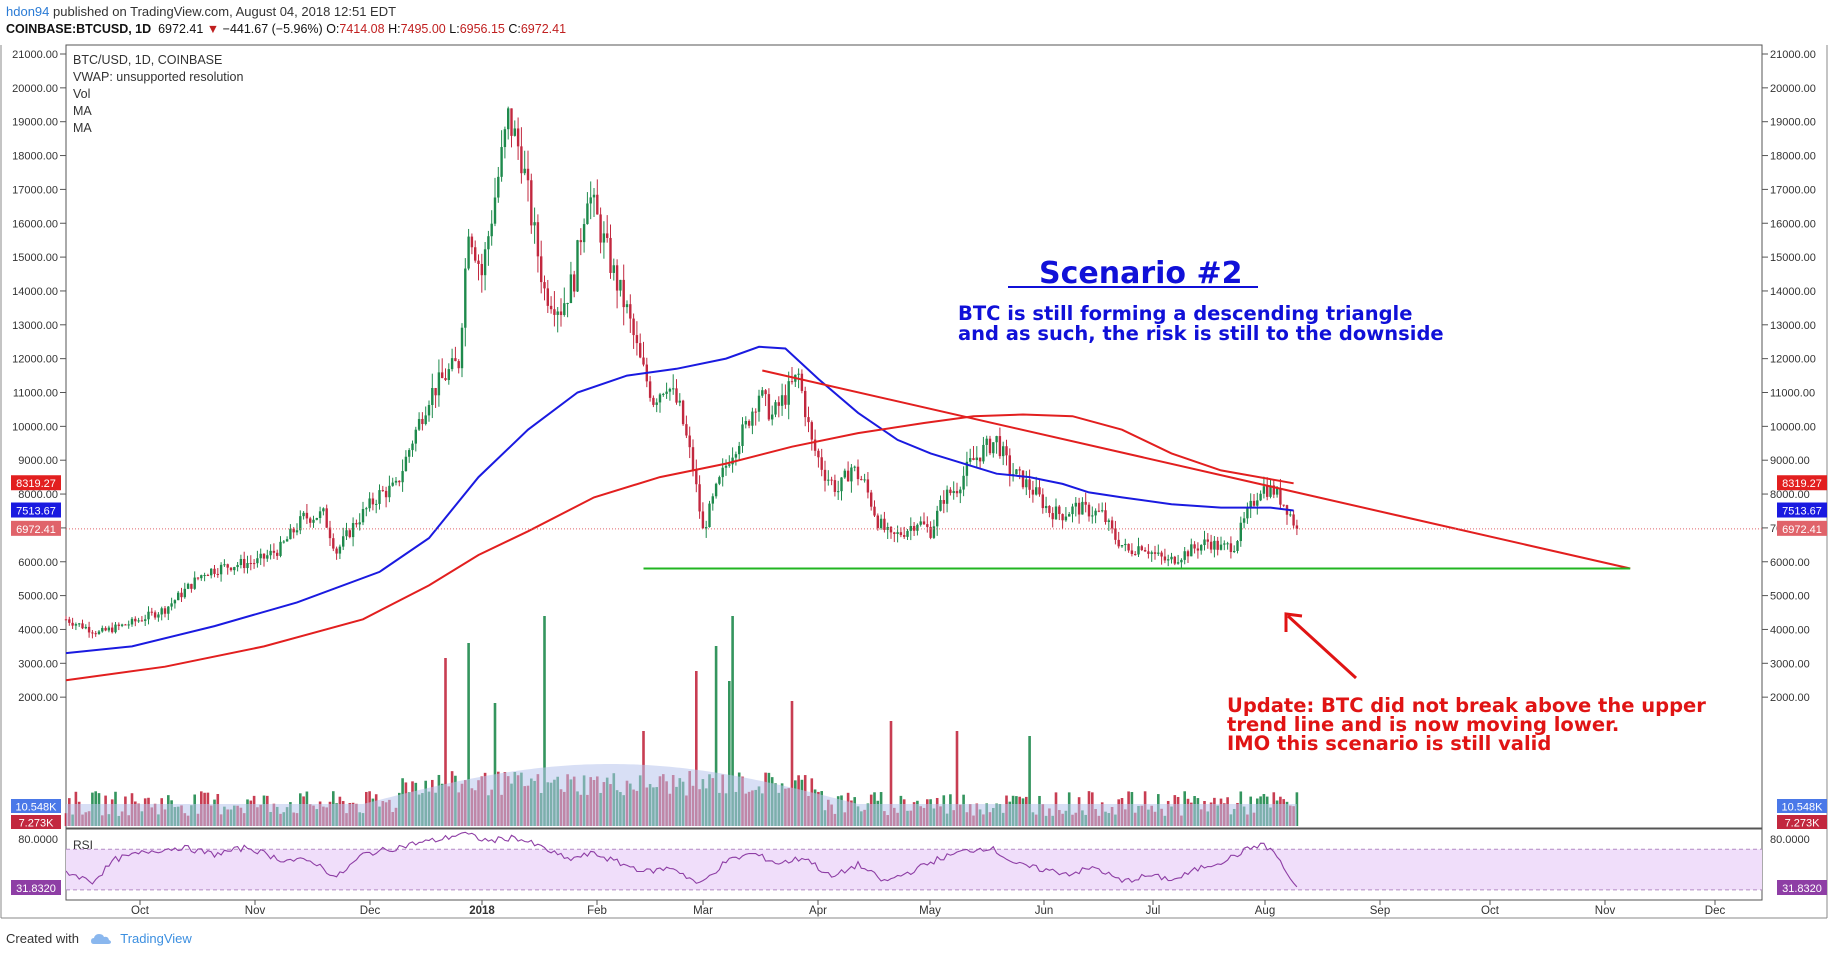 The width and height of the screenshot is (1828, 957). I want to click on tradingview-cloud-icon, so click(100, 939).